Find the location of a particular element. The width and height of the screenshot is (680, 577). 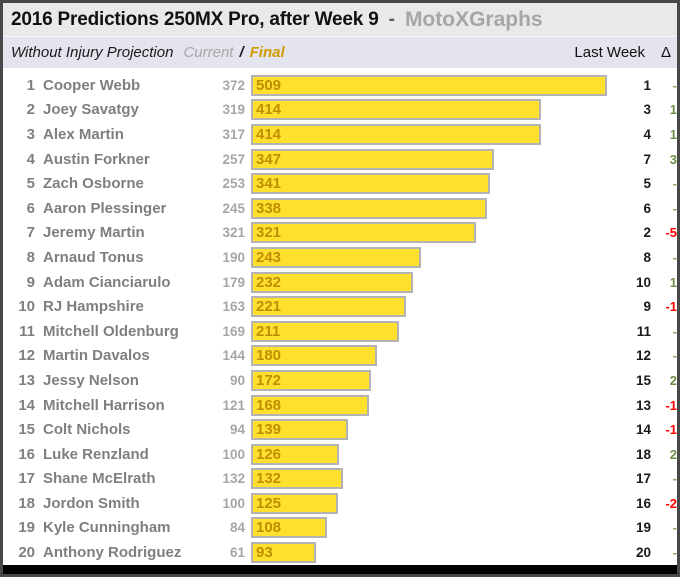

last-week-rank: 19 is located at coordinates (643, 528).